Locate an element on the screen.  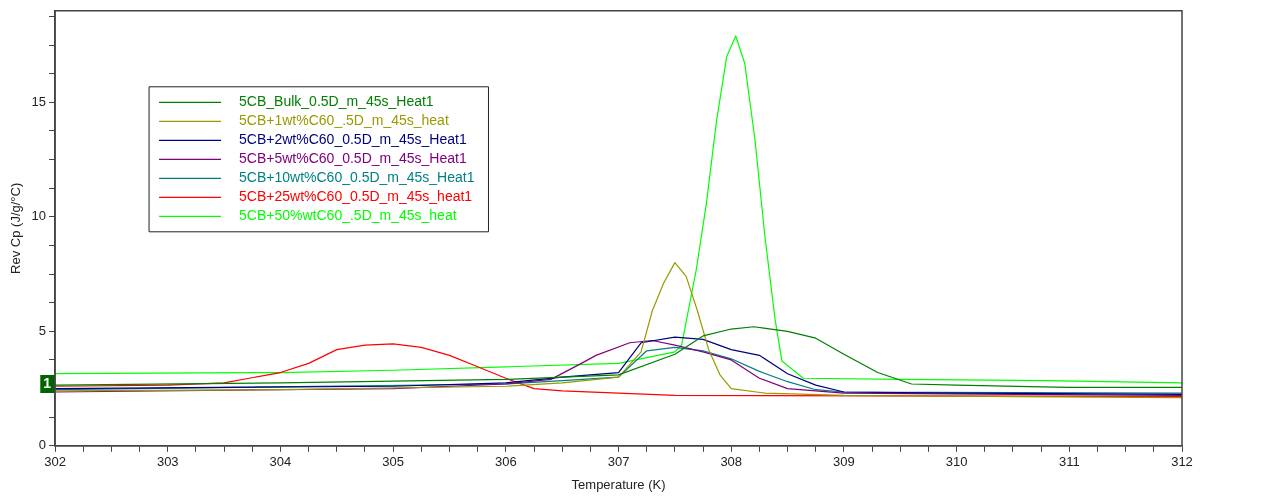
legend-label: 5CB+25wt%C60_0.5D_m_45s_heat1 is located at coordinates (356, 196).